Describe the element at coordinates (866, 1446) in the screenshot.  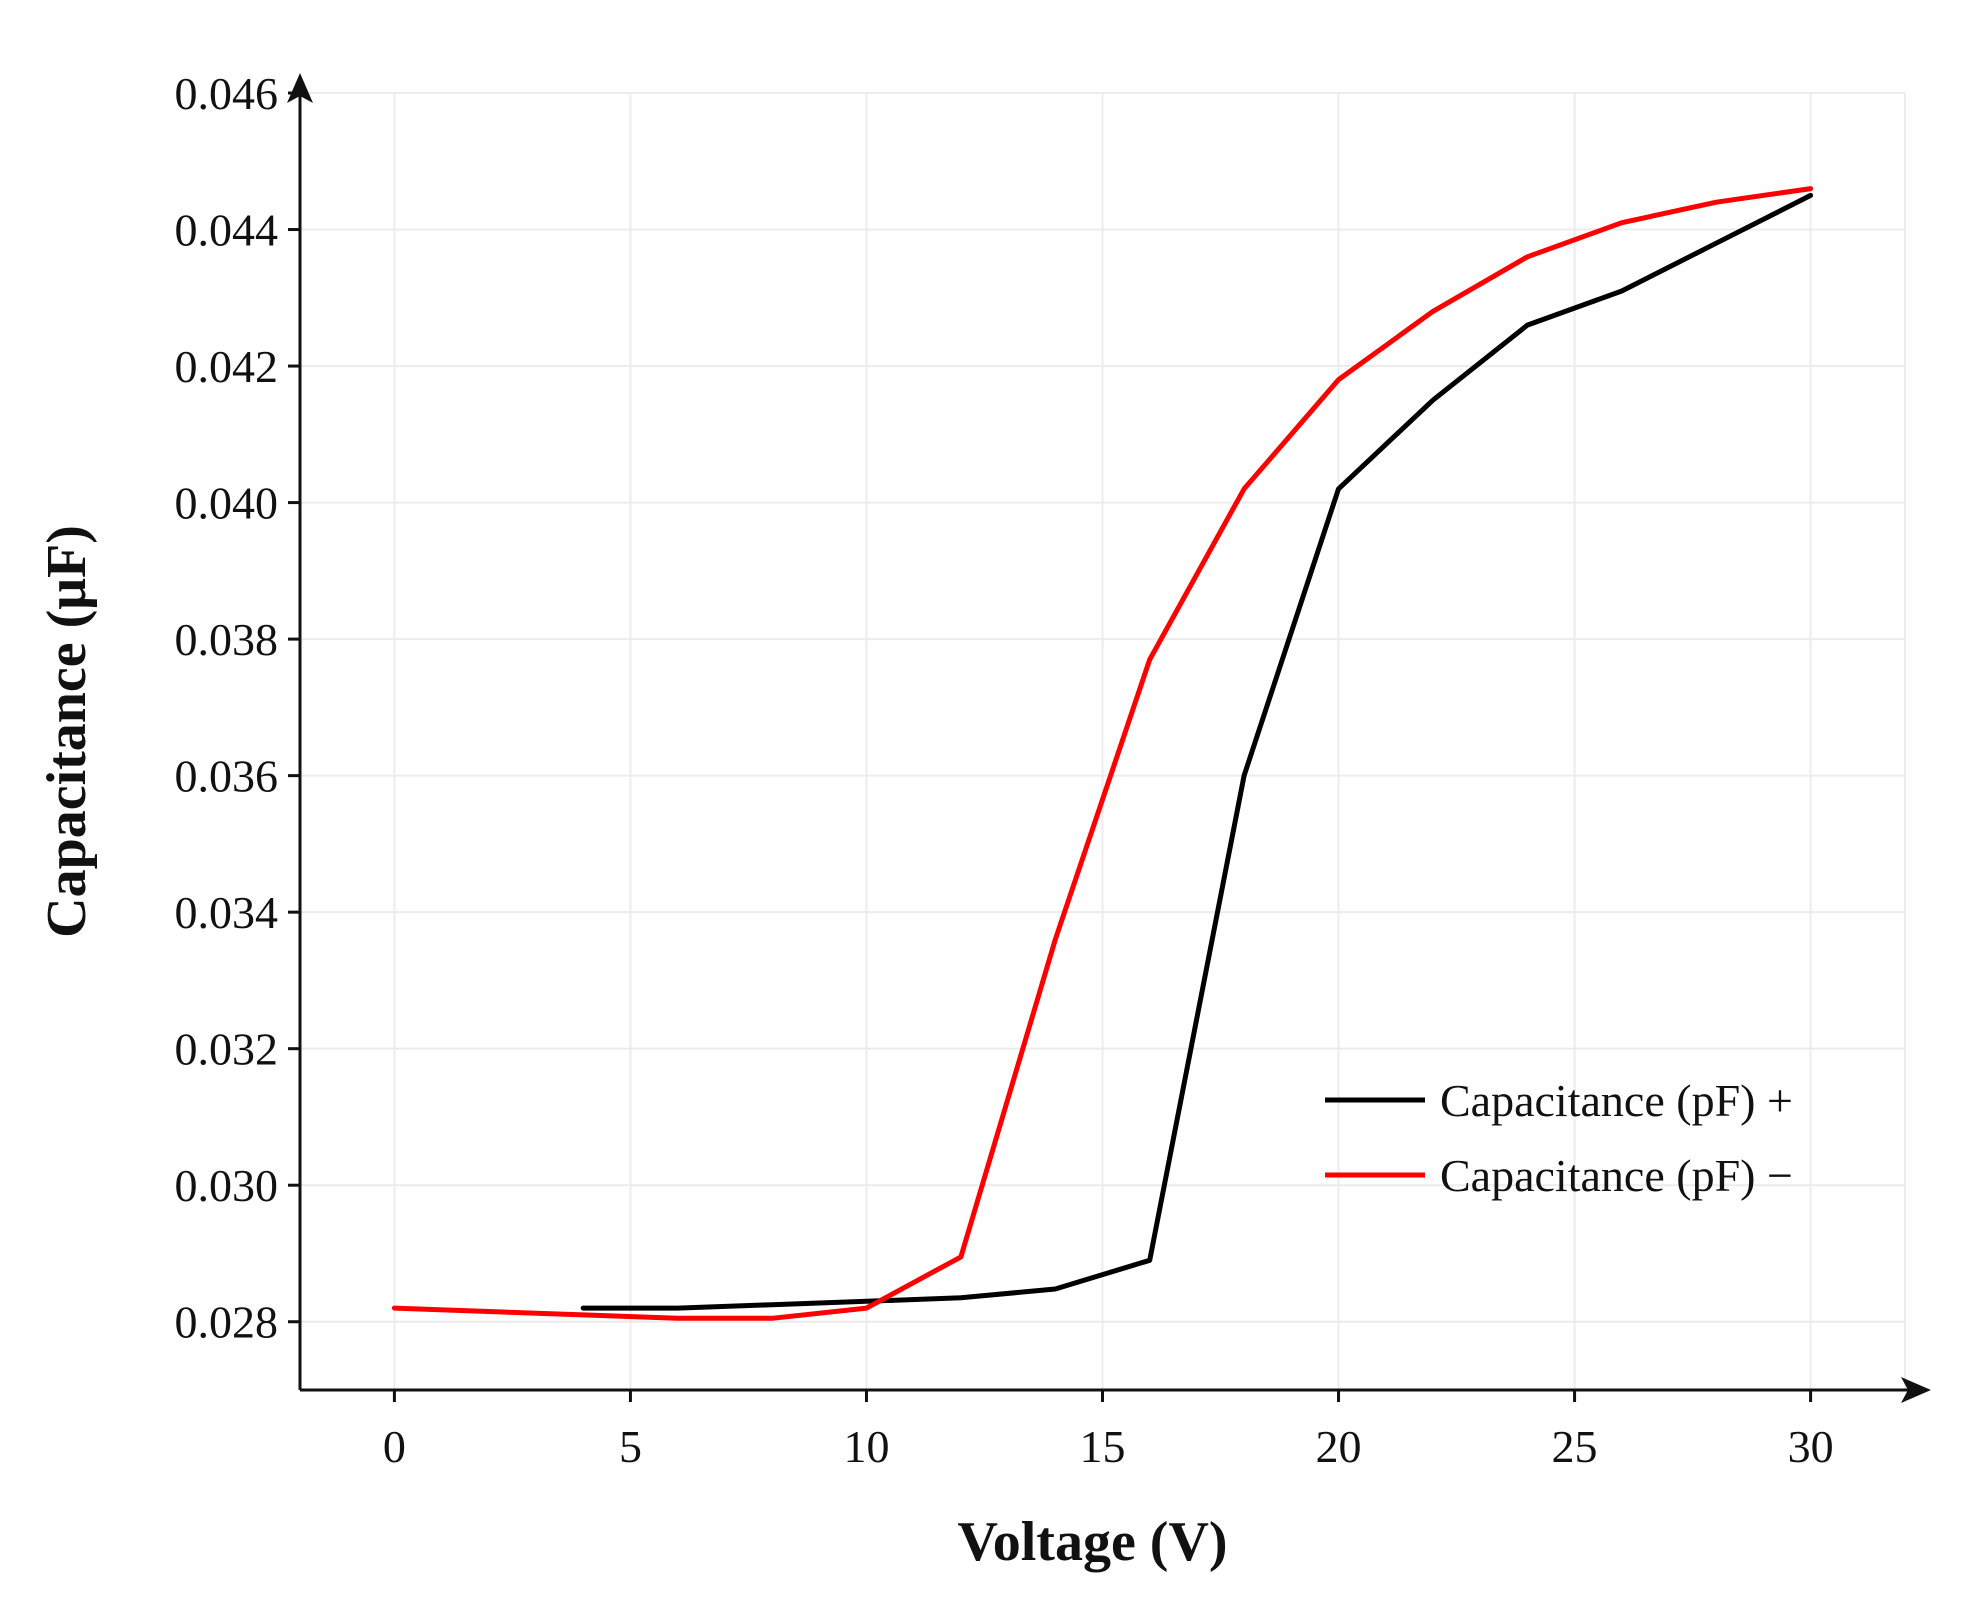
I see `x-tick-label: 10` at that location.